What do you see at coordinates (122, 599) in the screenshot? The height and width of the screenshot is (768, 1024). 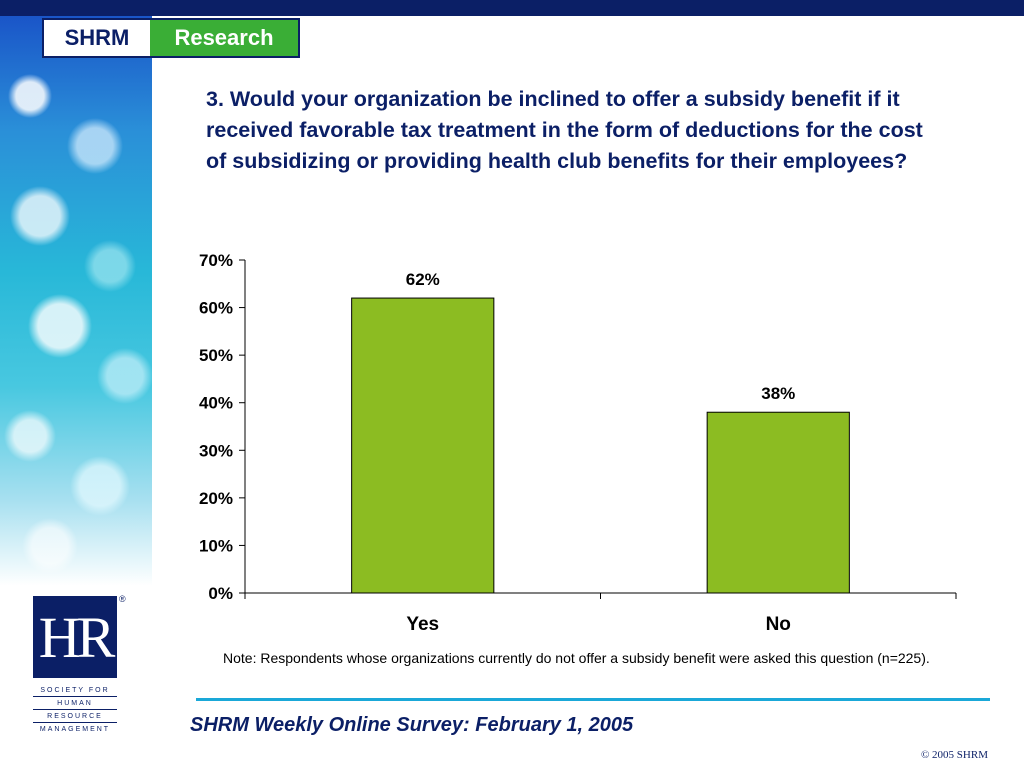 I see `registered-mark: ®` at bounding box center [122, 599].